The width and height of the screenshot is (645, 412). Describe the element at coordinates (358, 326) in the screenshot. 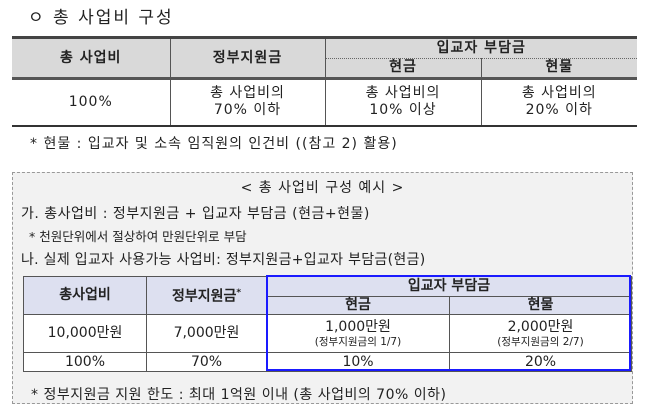

I see `cell-text: 1,000만원` at that location.